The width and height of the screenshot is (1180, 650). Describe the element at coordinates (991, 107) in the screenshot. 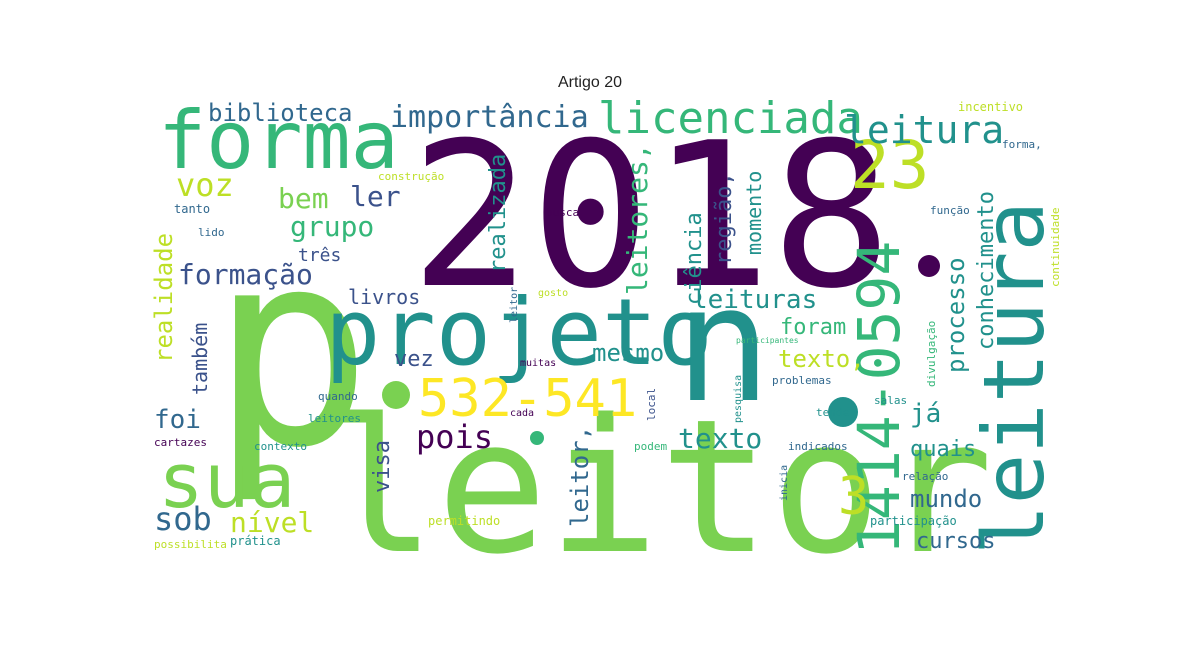

I see `word: incentivo` at that location.